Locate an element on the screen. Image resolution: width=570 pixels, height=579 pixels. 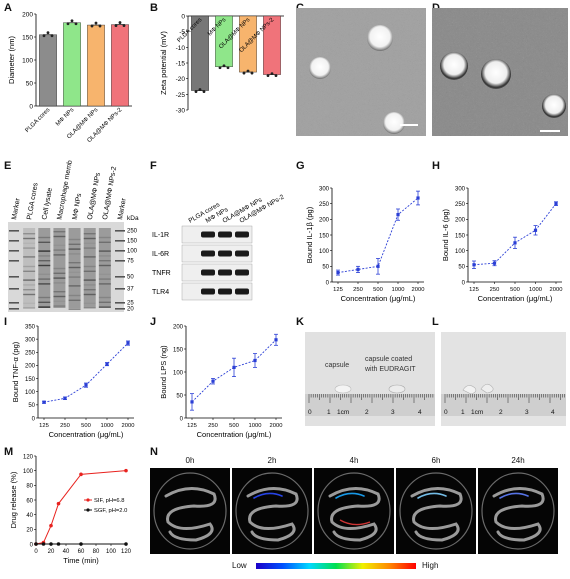
blot-row-label: TLR4 is located at coordinates (160, 292).